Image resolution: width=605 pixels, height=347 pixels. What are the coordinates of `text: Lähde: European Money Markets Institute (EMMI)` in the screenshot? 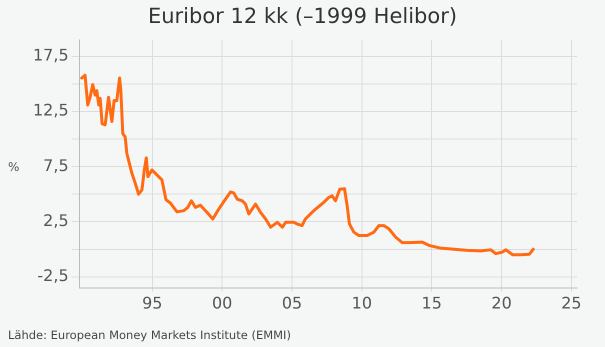 It's located at (149, 335).